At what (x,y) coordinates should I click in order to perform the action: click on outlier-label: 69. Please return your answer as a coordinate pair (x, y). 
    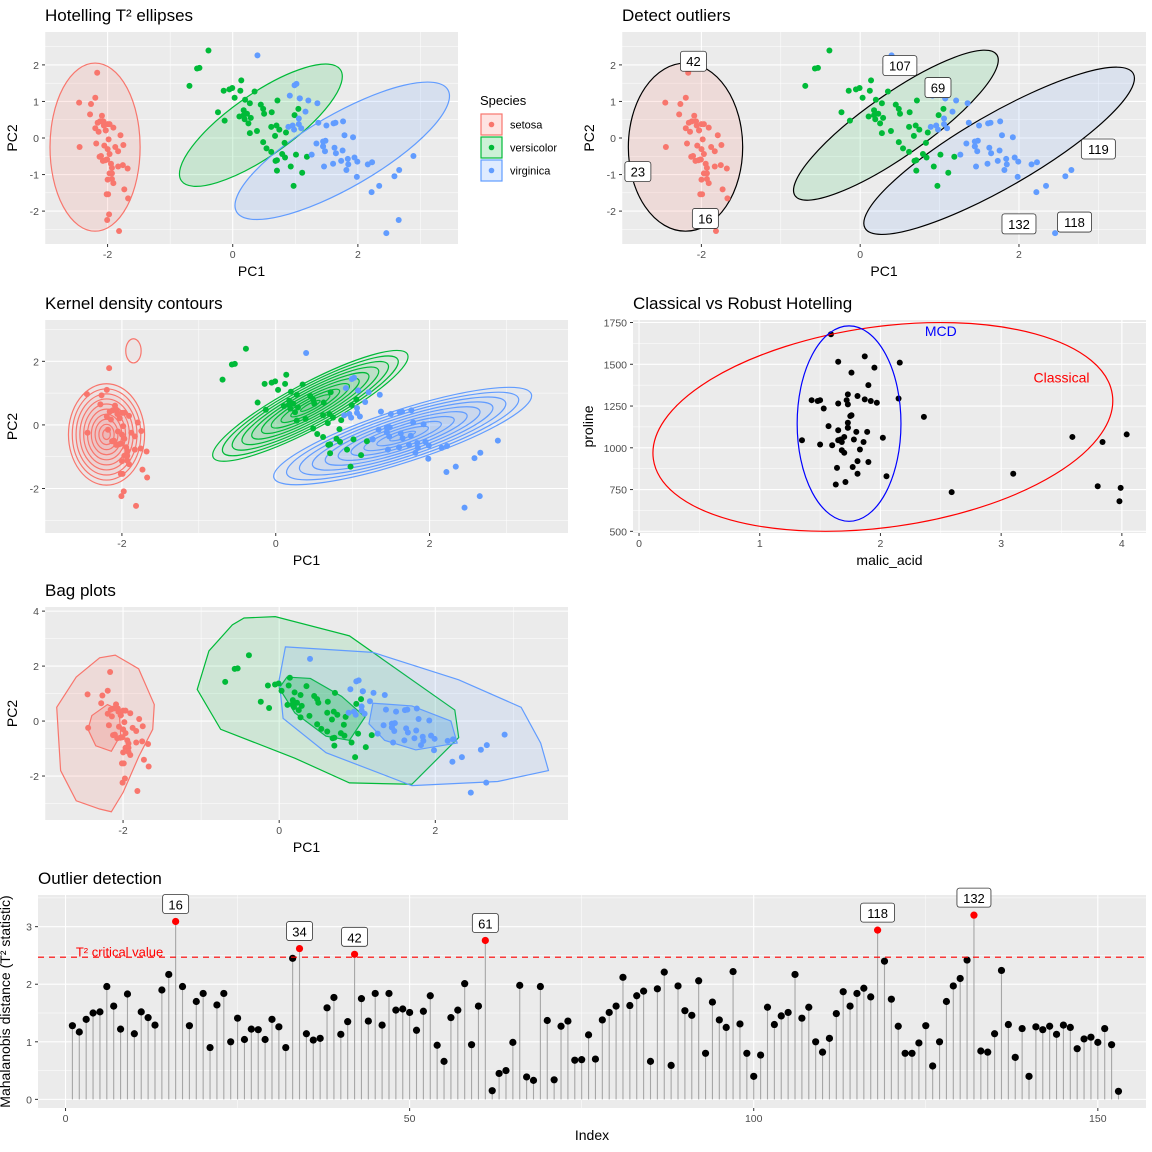
    Looking at the image, I should click on (938, 87).